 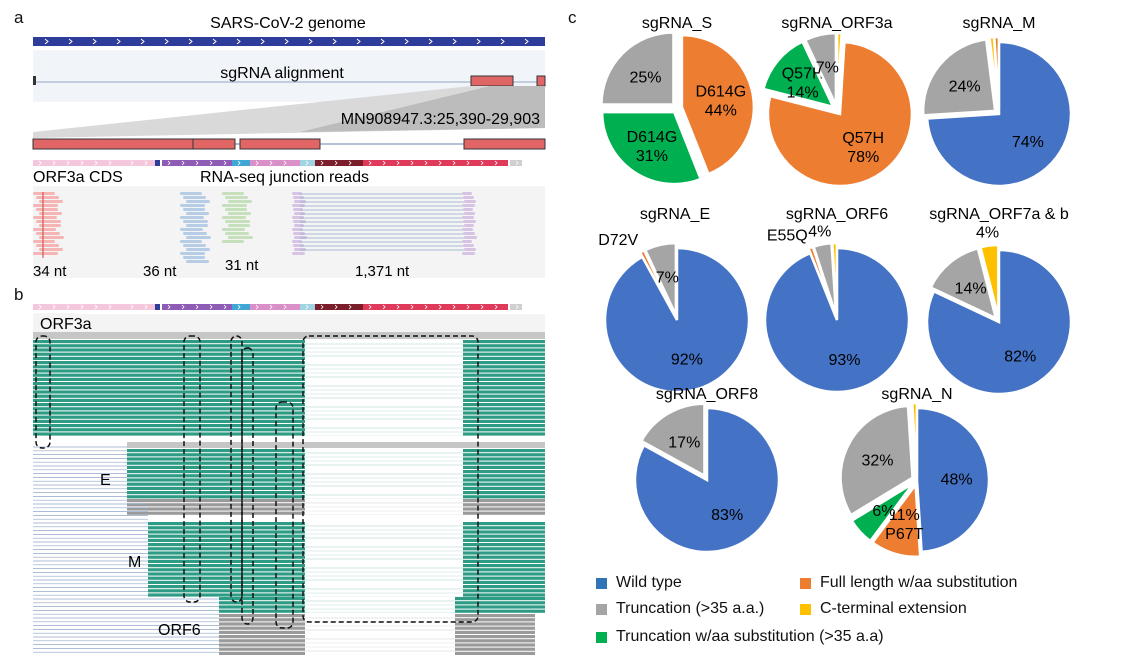 What do you see at coordinates (113, 144) in the screenshot?
I see `exon-block` at bounding box center [113, 144].